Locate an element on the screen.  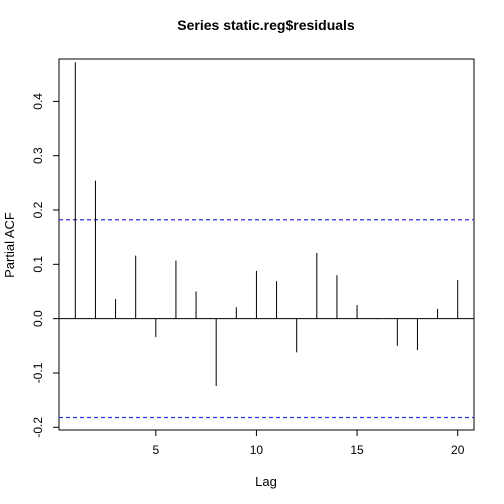
y-tick-label: 0.0 is located at coordinates (38, 318).